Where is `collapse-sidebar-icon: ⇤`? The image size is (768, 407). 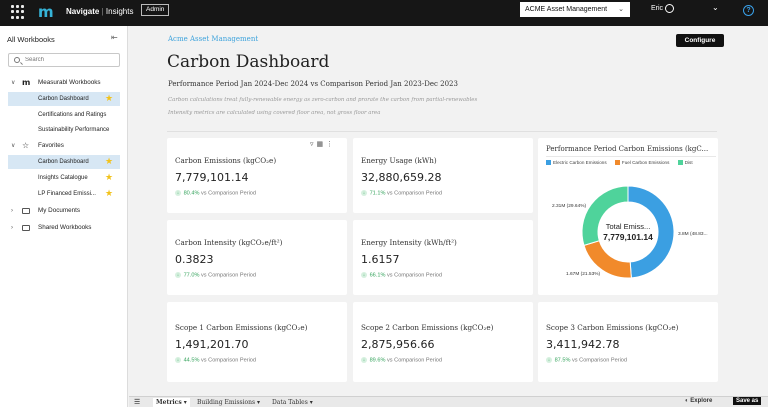 collapse-sidebar-icon: ⇤ is located at coordinates (114, 37).